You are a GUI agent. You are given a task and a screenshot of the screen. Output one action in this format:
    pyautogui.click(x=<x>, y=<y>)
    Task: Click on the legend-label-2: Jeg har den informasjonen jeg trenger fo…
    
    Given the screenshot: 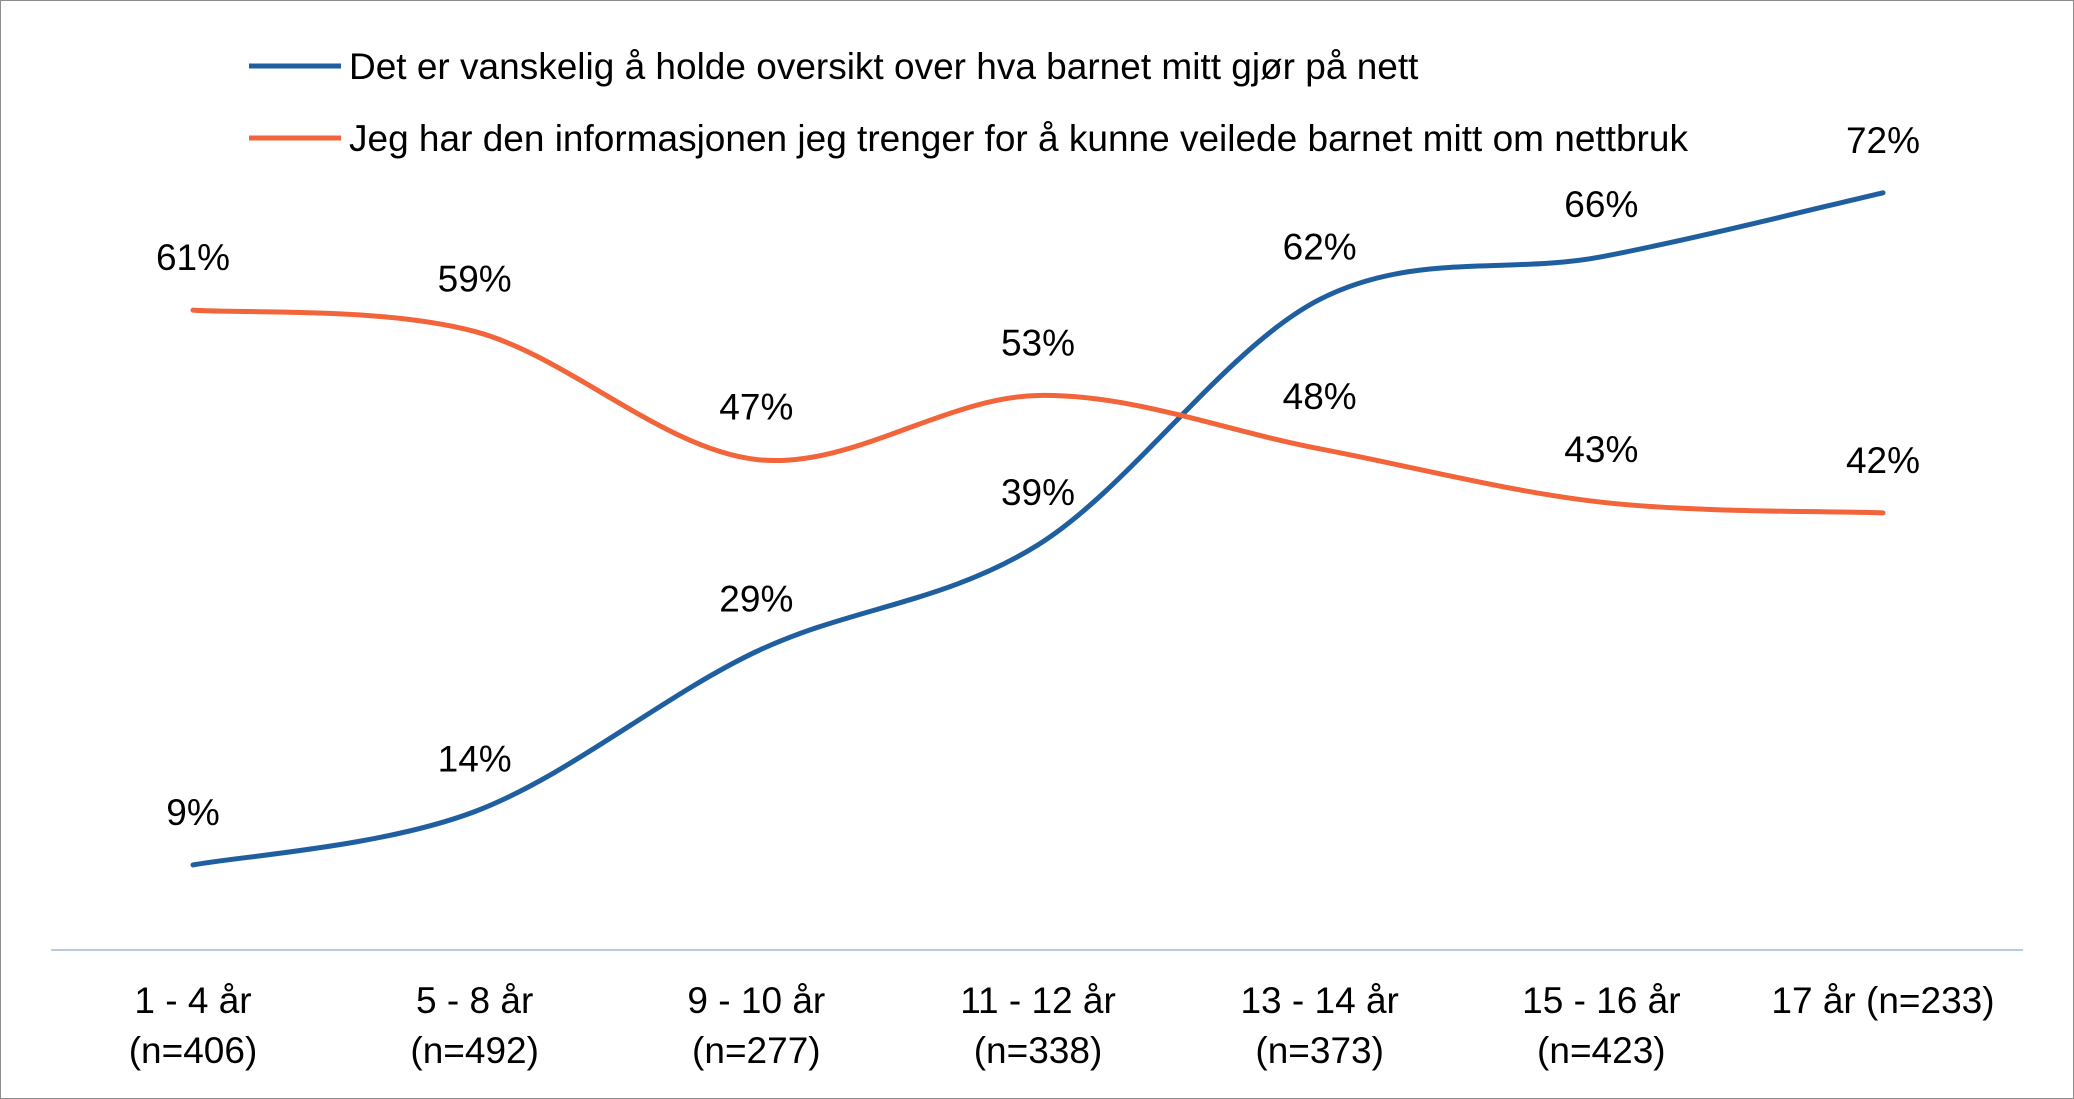 What is the action you would take?
    pyautogui.click(x=1018, y=138)
    